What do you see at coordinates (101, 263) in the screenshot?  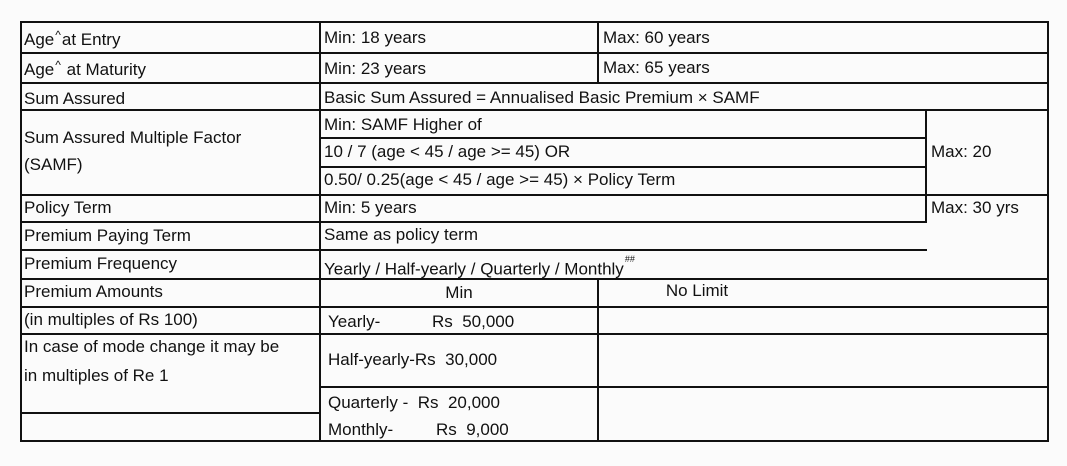 I see `frequency-label: Premium Frequency` at bounding box center [101, 263].